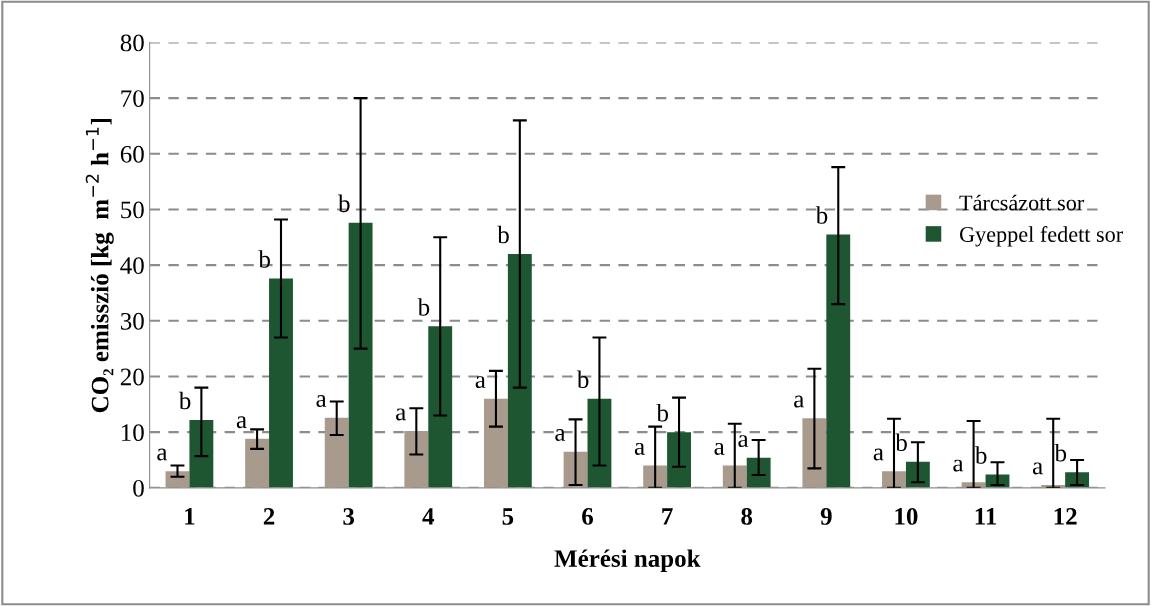 The height and width of the screenshot is (606, 1151). Describe the element at coordinates (132, 377) in the screenshot. I see `y-tick-label: 20` at that location.